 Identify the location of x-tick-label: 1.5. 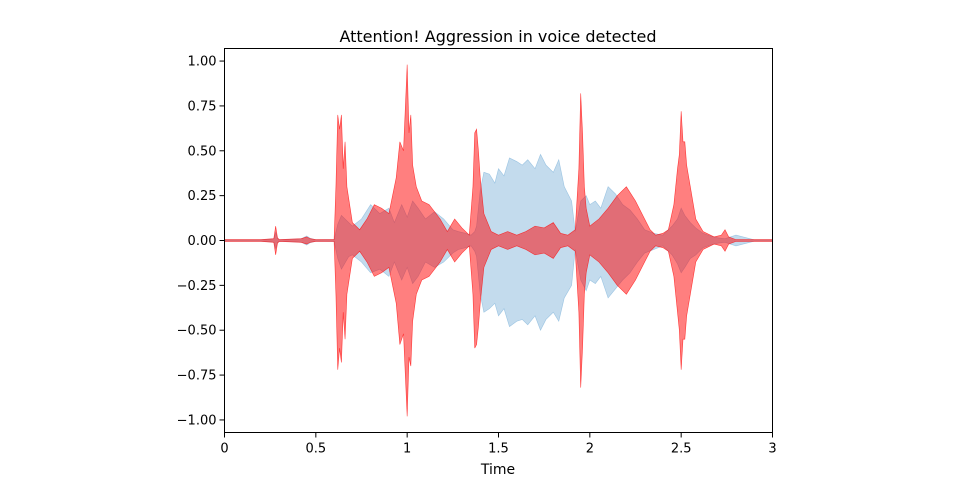
(498, 449).